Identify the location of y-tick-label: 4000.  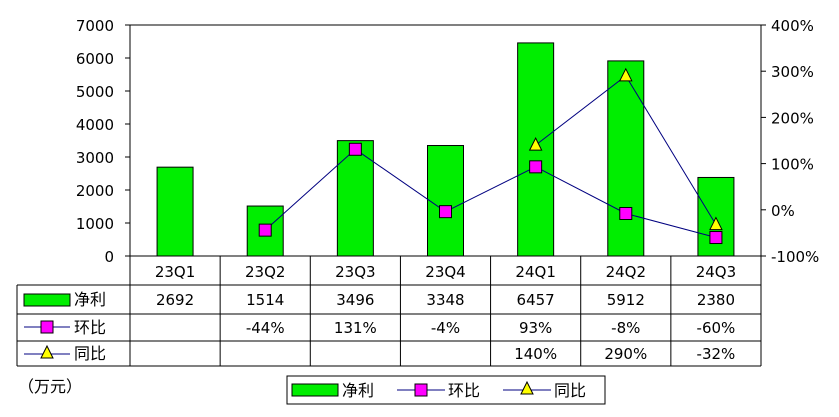
(95, 125).